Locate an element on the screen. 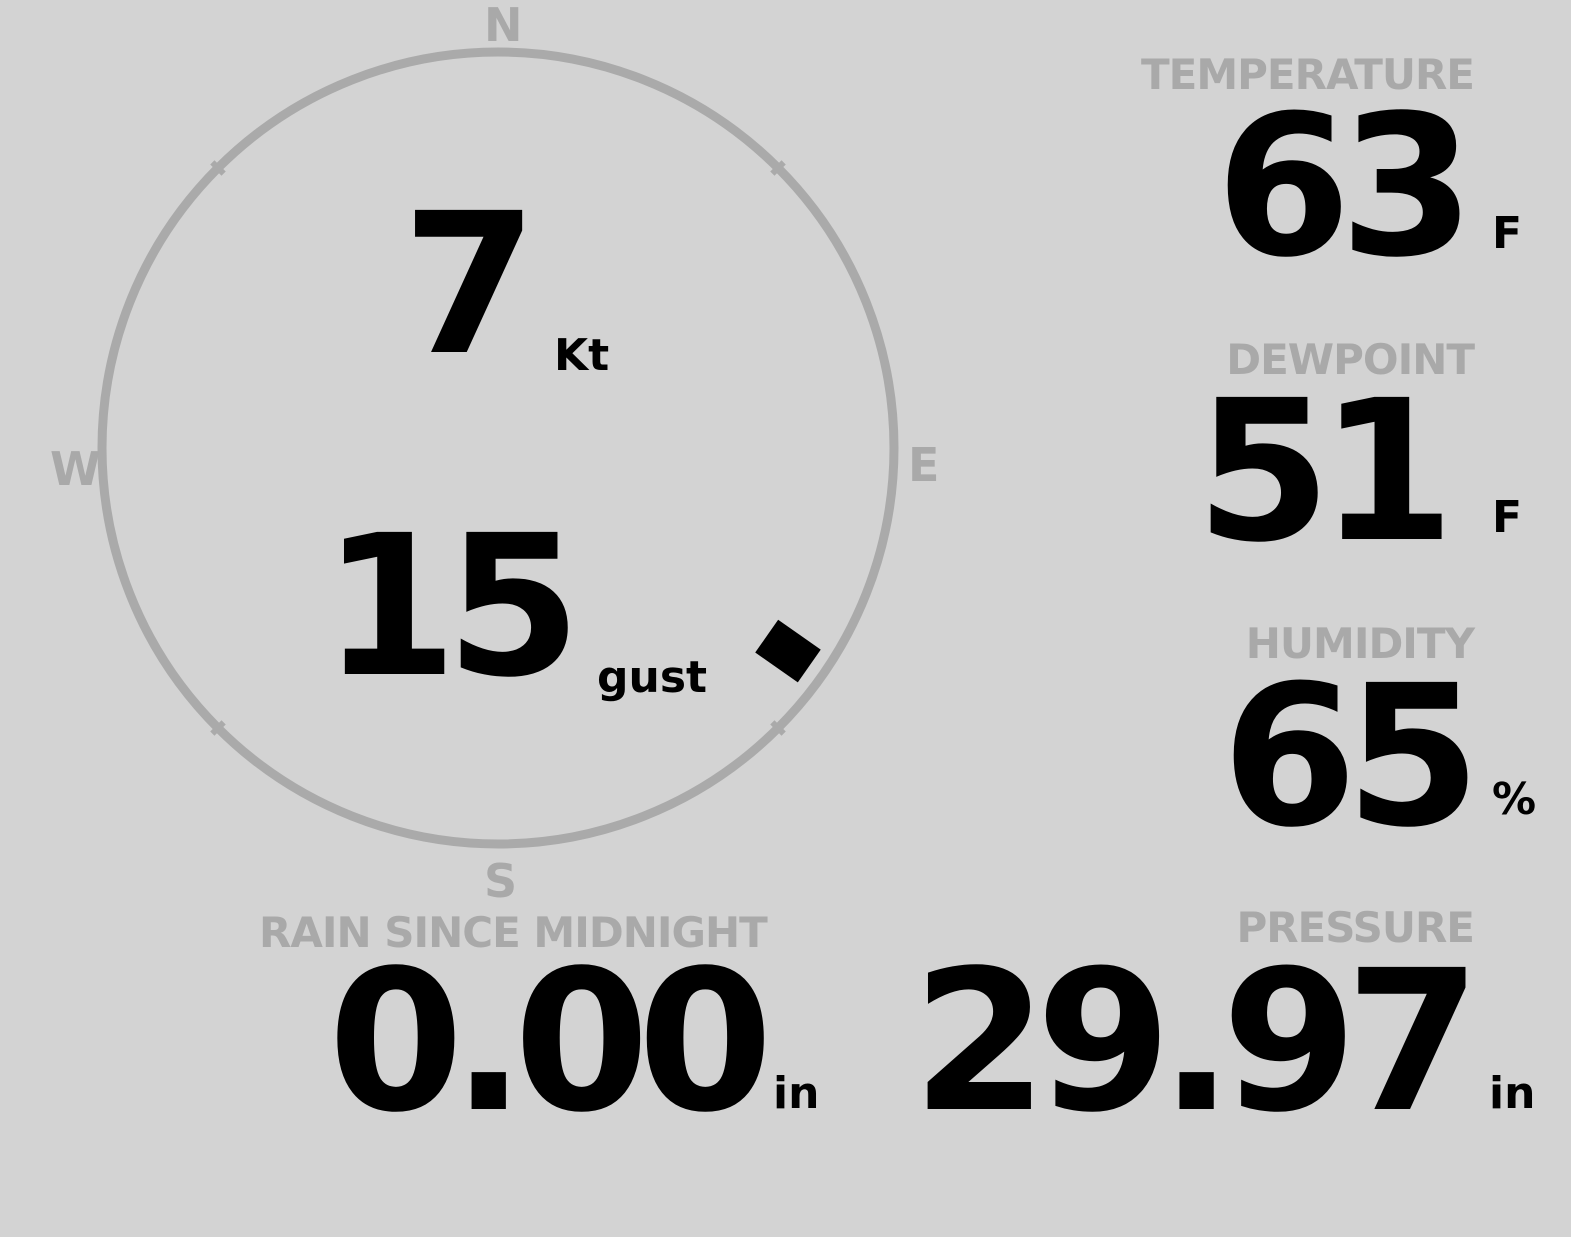 Image resolution: width=1571 pixels, height=1237 pixels. temperature-unit: F is located at coordinates (1507, 233).